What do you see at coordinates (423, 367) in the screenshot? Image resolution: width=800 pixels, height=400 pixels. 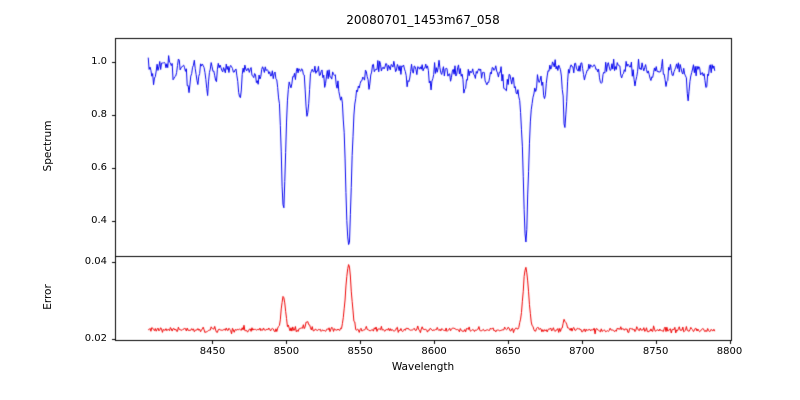 I see `x-axis-label: Wavelength` at bounding box center [423, 367].